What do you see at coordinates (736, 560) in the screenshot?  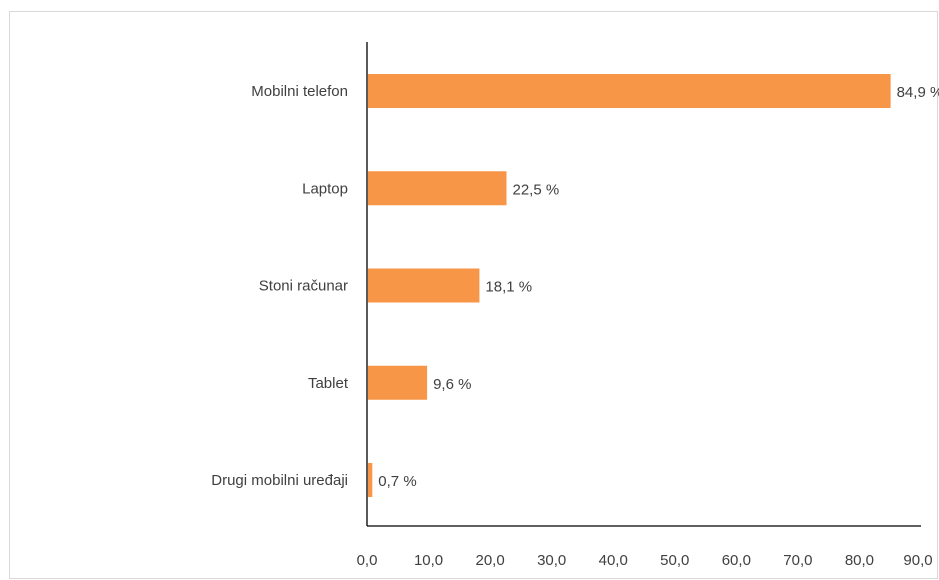 I see `x-tick-label: 60,0` at bounding box center [736, 560].